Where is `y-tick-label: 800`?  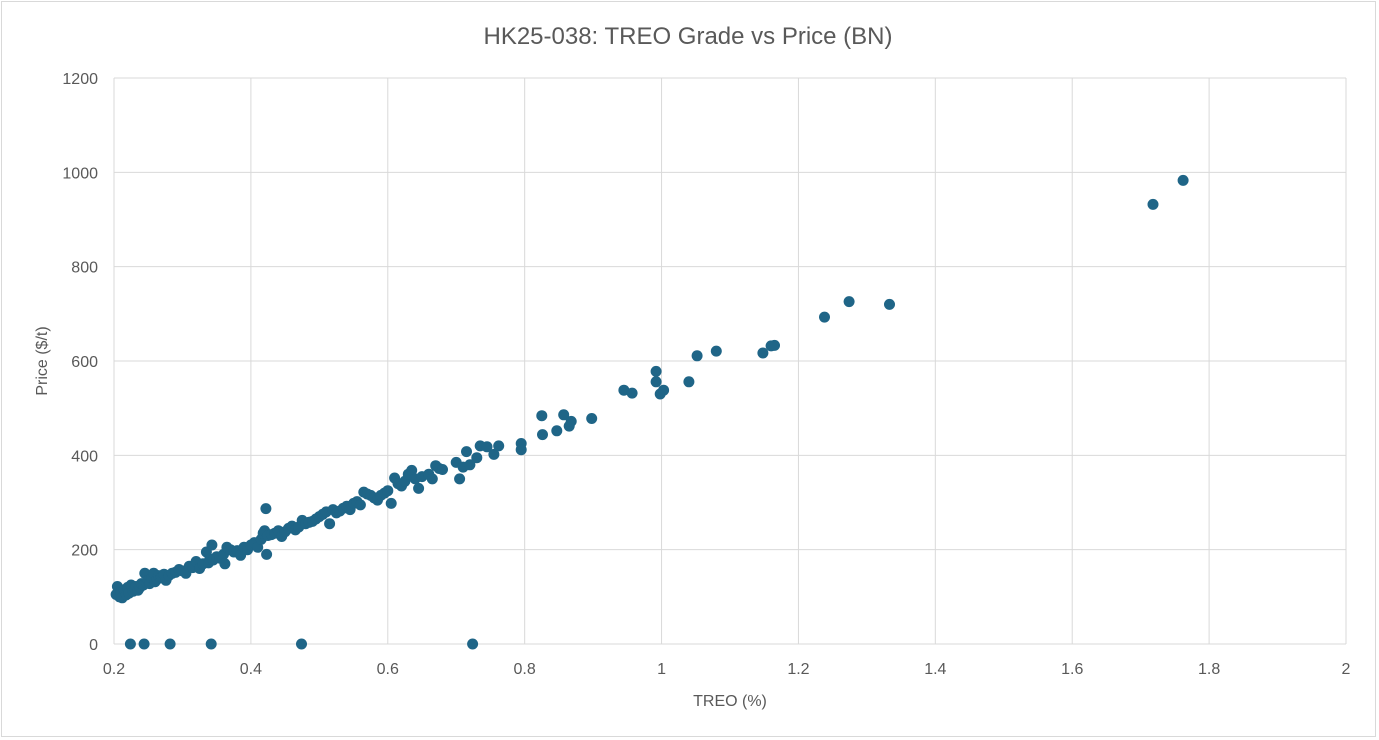
y-tick-label: 800 is located at coordinates (84, 268).